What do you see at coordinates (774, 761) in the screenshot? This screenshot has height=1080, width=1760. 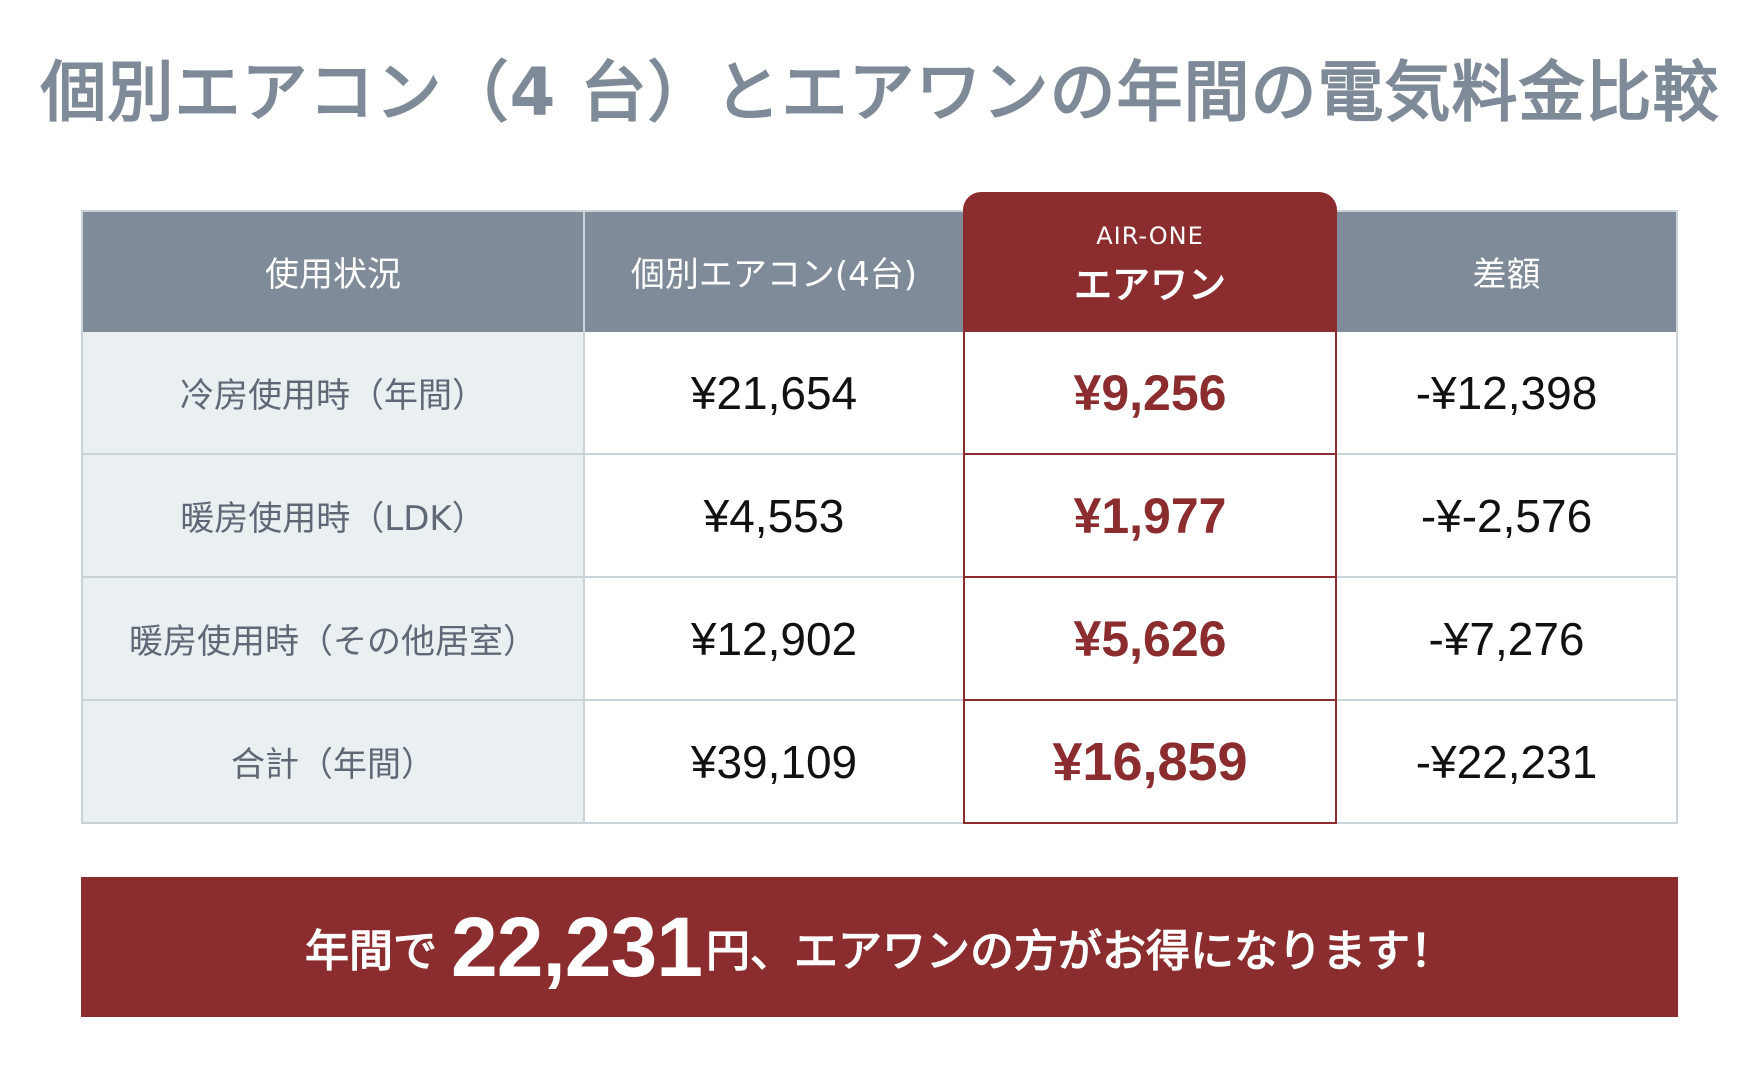 I see `individual-cost: ¥39,109` at bounding box center [774, 761].